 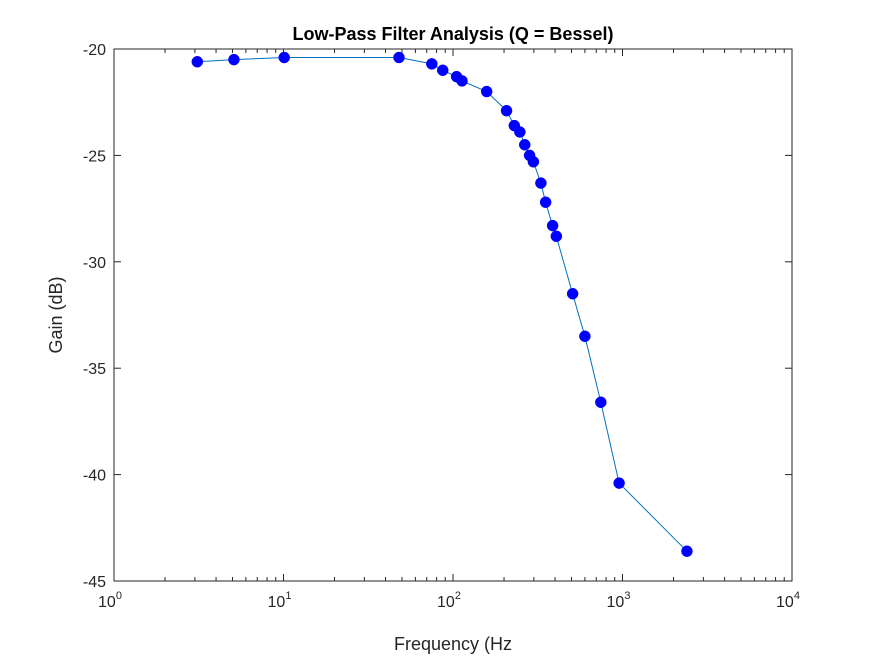 I want to click on x-tick-exponent: 1, so click(x=288, y=596).